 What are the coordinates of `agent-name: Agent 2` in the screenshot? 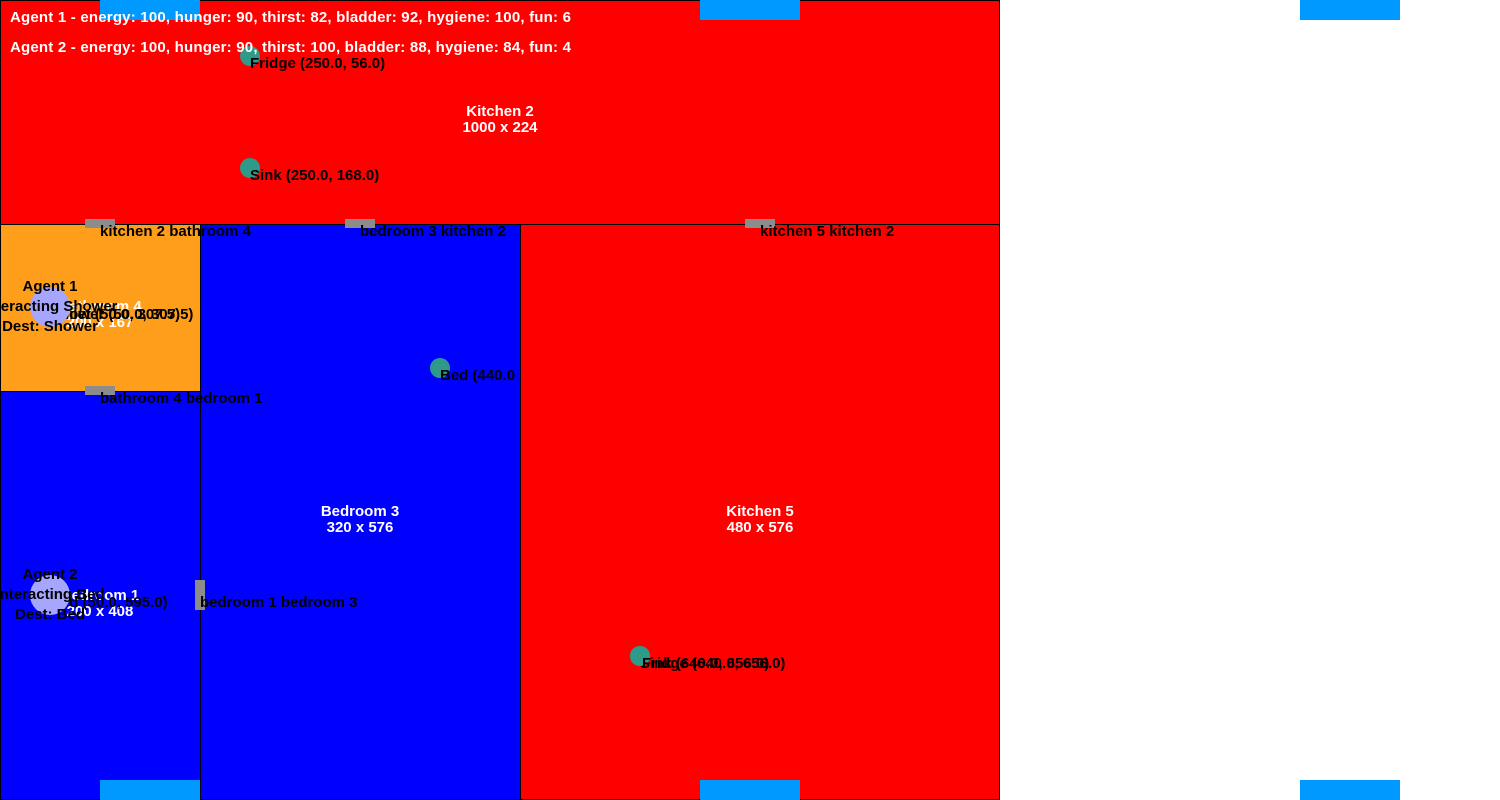 It's located at (50, 574).